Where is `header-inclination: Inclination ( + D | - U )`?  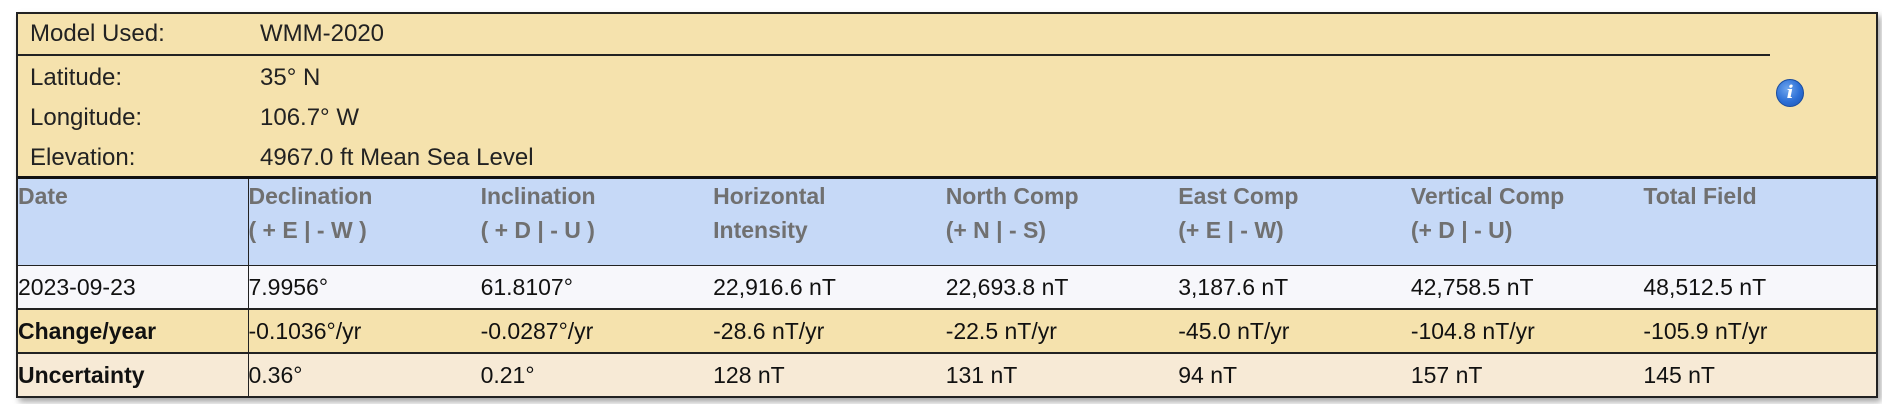 header-inclination: Inclination ( + D | - U ) is located at coordinates (597, 222).